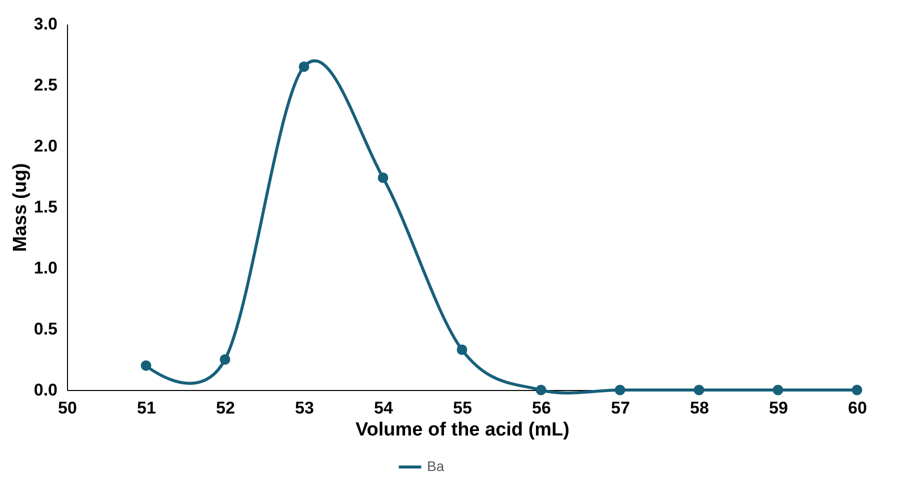  I want to click on y-tick-label: 0.0, so click(46, 390).